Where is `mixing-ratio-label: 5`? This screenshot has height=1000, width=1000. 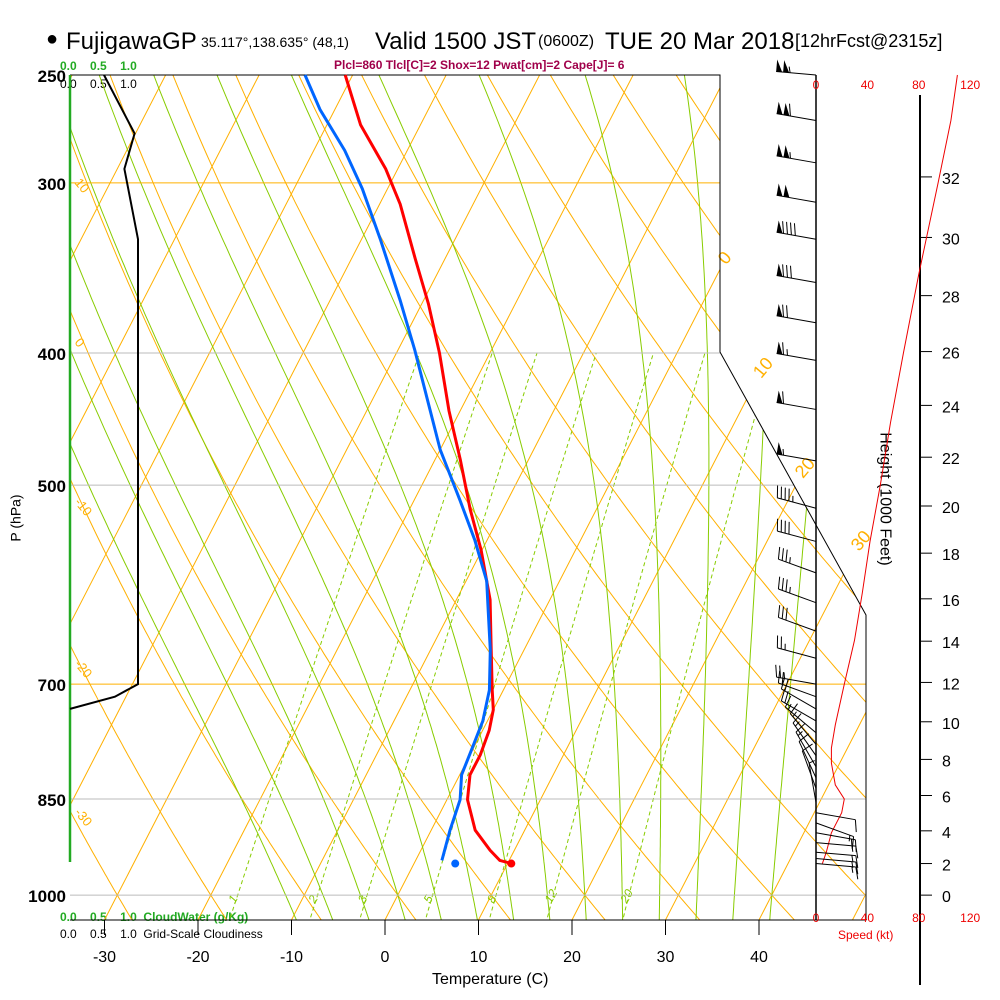 mixing-ratio-label: 5 is located at coordinates (429, 898).